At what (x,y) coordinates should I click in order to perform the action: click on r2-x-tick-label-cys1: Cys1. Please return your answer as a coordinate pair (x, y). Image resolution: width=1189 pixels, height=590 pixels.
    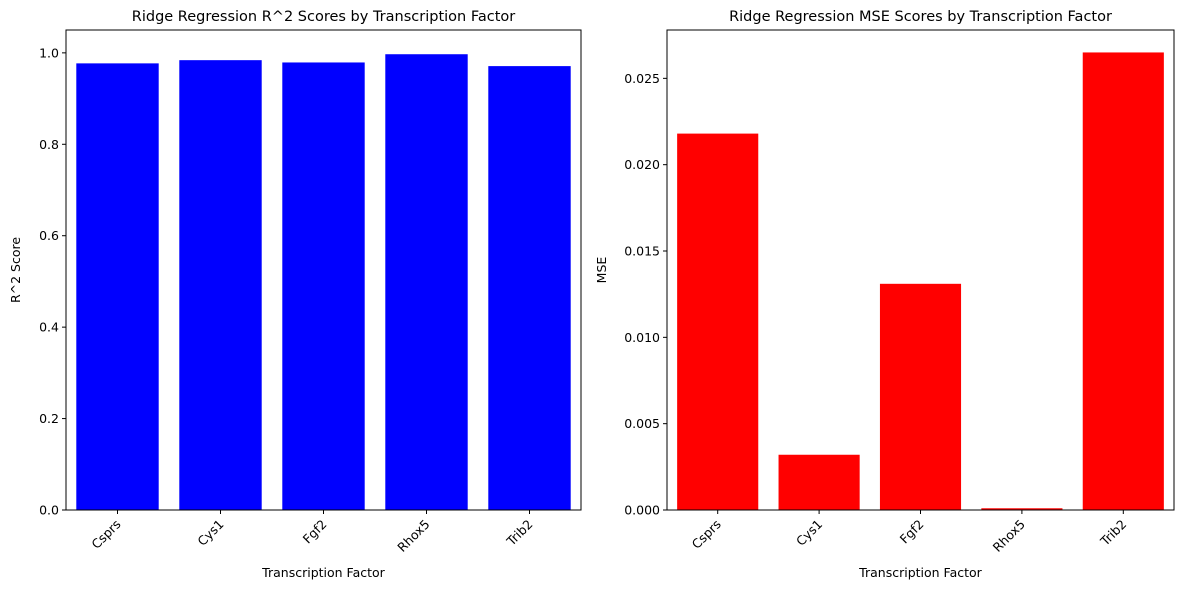
    Looking at the image, I should click on (210, 533).